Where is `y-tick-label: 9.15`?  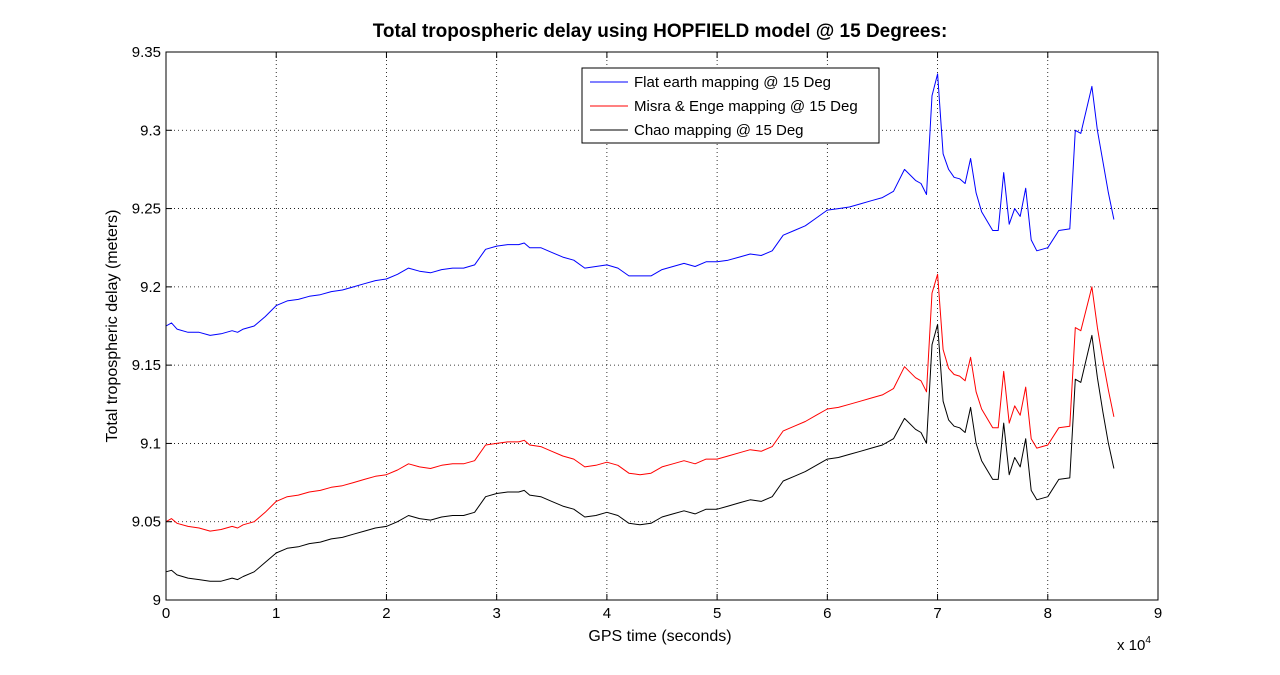 y-tick-label: 9.15 is located at coordinates (146, 365).